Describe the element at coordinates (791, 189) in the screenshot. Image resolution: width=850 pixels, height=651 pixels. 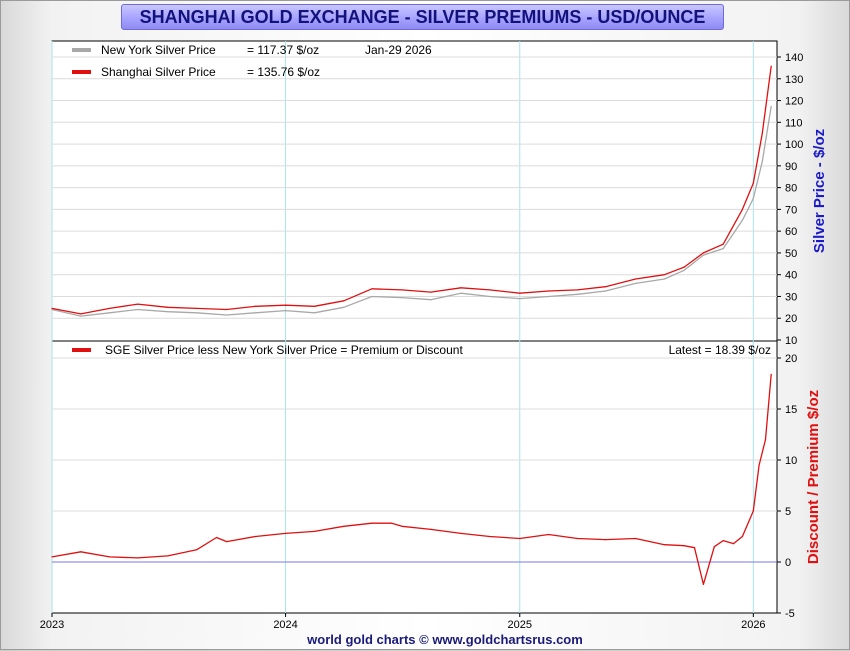
I see `upper-y-tick-label: 80` at that location.